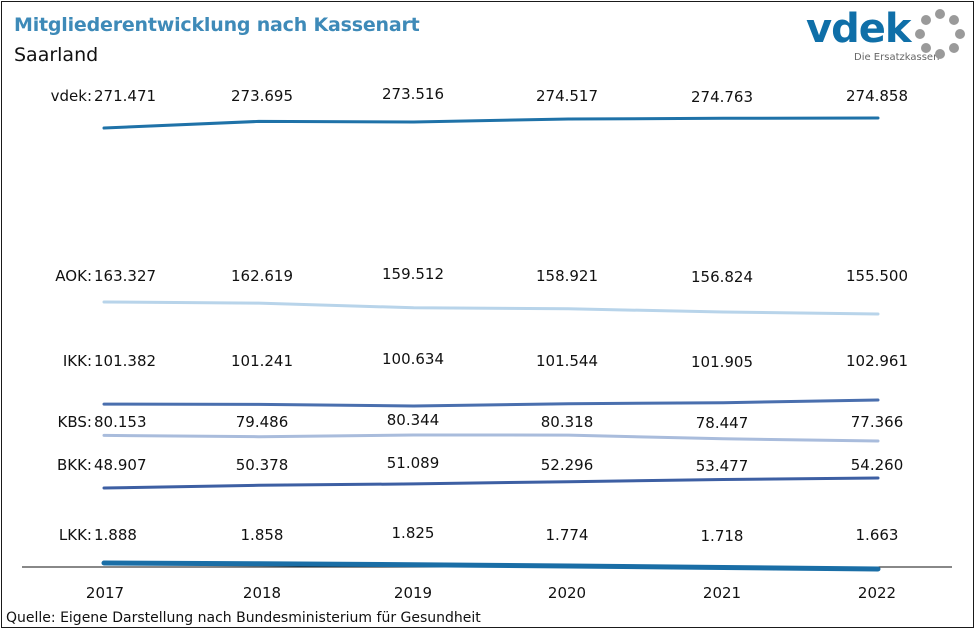  What do you see at coordinates (413, 533) in the screenshot?
I see `data-label-lkk-2019: 1.825` at bounding box center [413, 533].